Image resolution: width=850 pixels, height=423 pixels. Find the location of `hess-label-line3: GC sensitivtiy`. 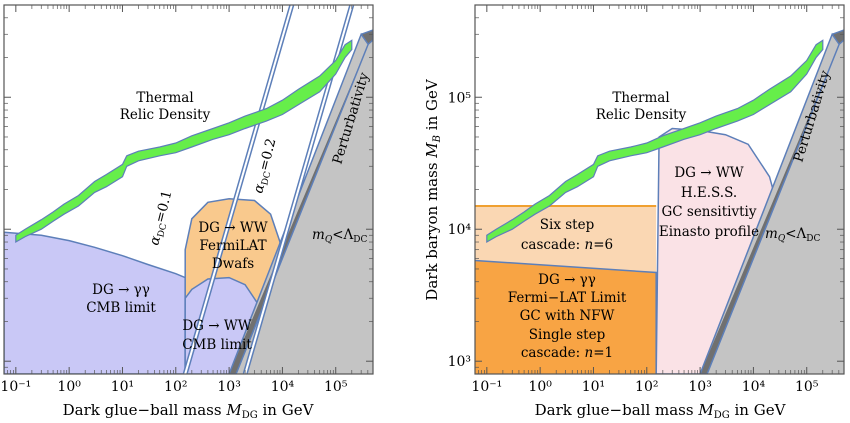

hess-label-line3: GC sensitivtiy is located at coordinates (708, 212).